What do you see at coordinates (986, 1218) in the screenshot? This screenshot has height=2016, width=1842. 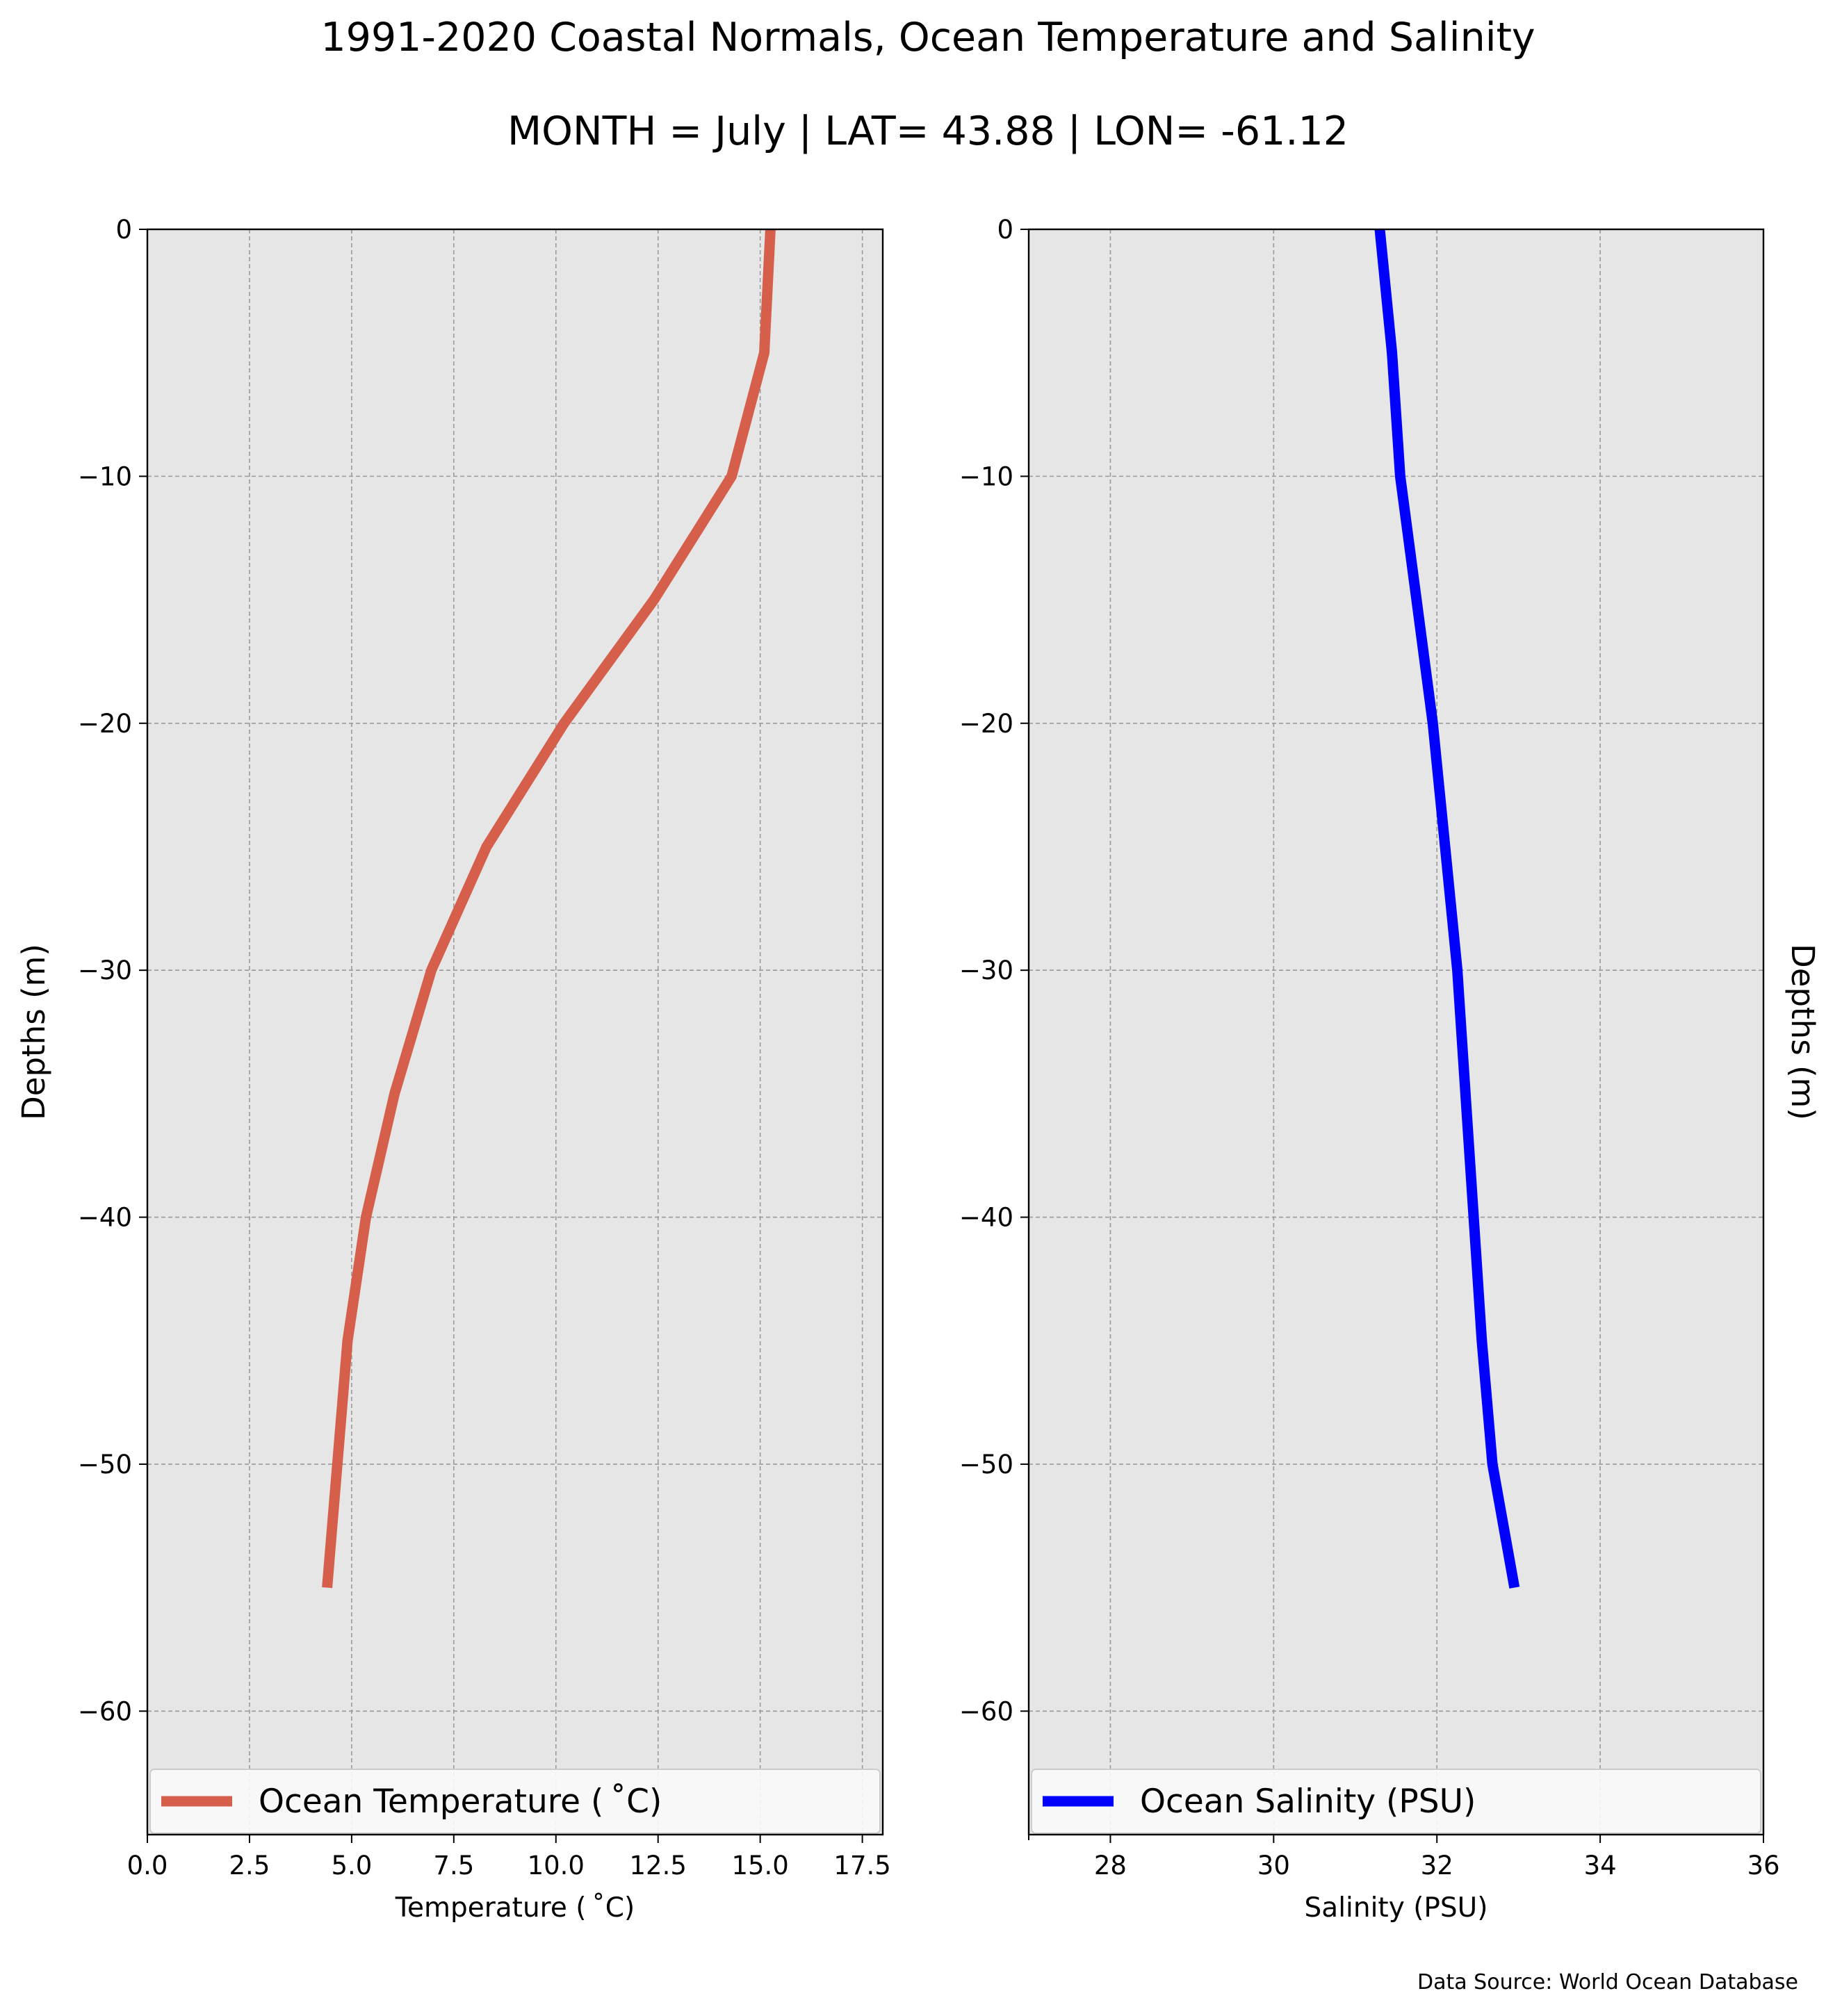 I see `salinity-ytick-label-4: −40` at bounding box center [986, 1218].